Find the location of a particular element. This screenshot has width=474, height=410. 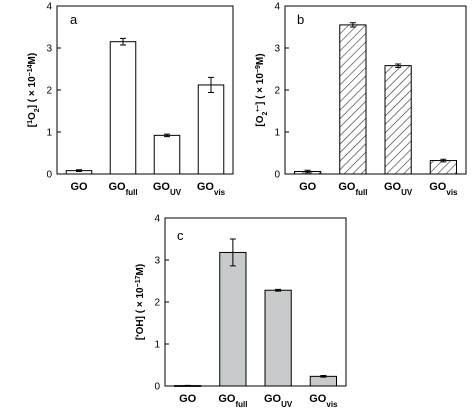

y-axis-label: [1O2] ( × 10−14M) is located at coordinates (34, 90).